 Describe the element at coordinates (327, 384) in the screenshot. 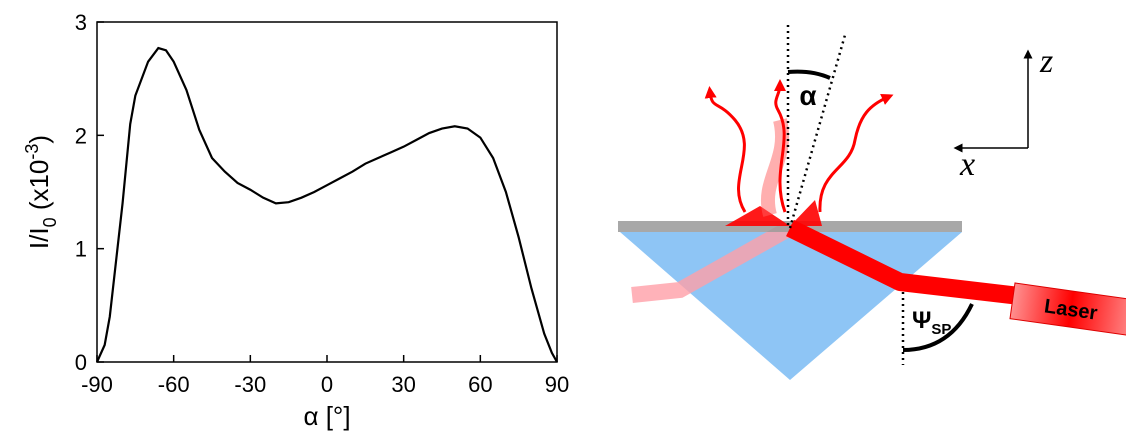

I see `x-tick-label: 0` at that location.